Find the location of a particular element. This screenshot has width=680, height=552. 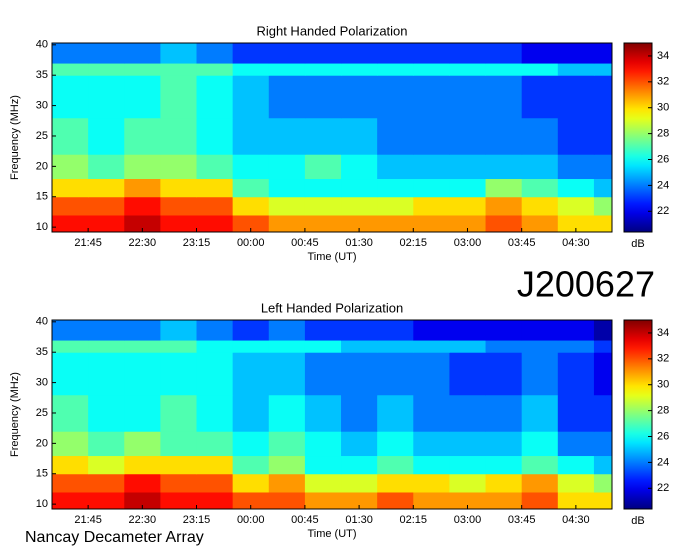

colorbar-tick-label: 32 is located at coordinates (663, 82).